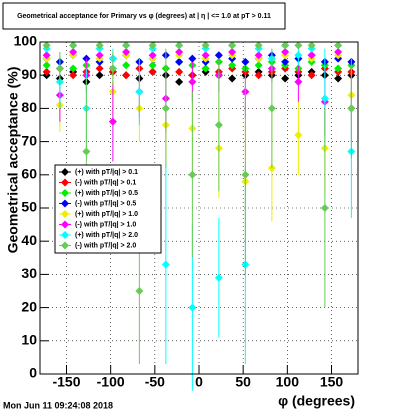  What do you see at coordinates (243, 382) in the screenshot?
I see `x-tick-label: 50` at bounding box center [243, 382].